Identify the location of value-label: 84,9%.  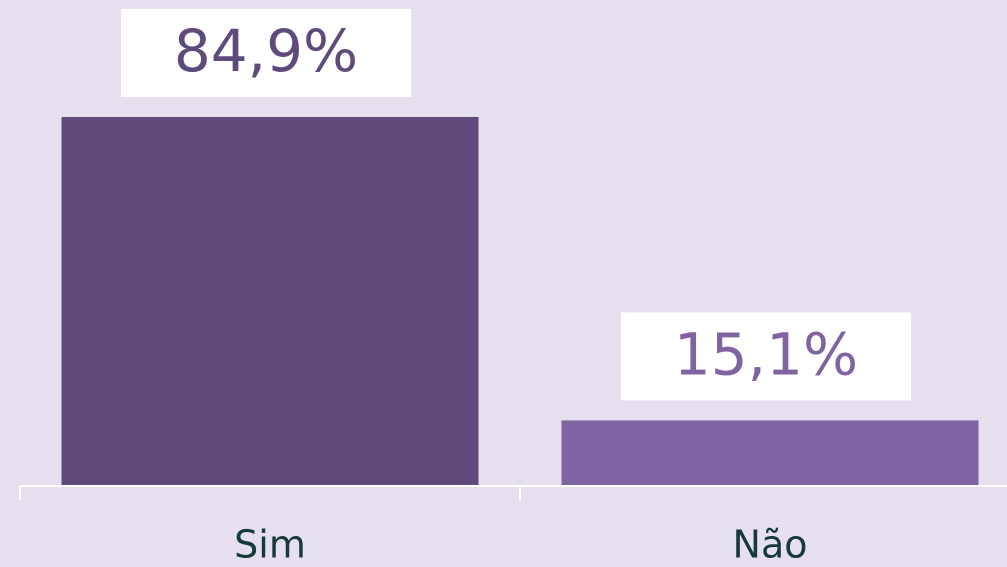
(266, 51).